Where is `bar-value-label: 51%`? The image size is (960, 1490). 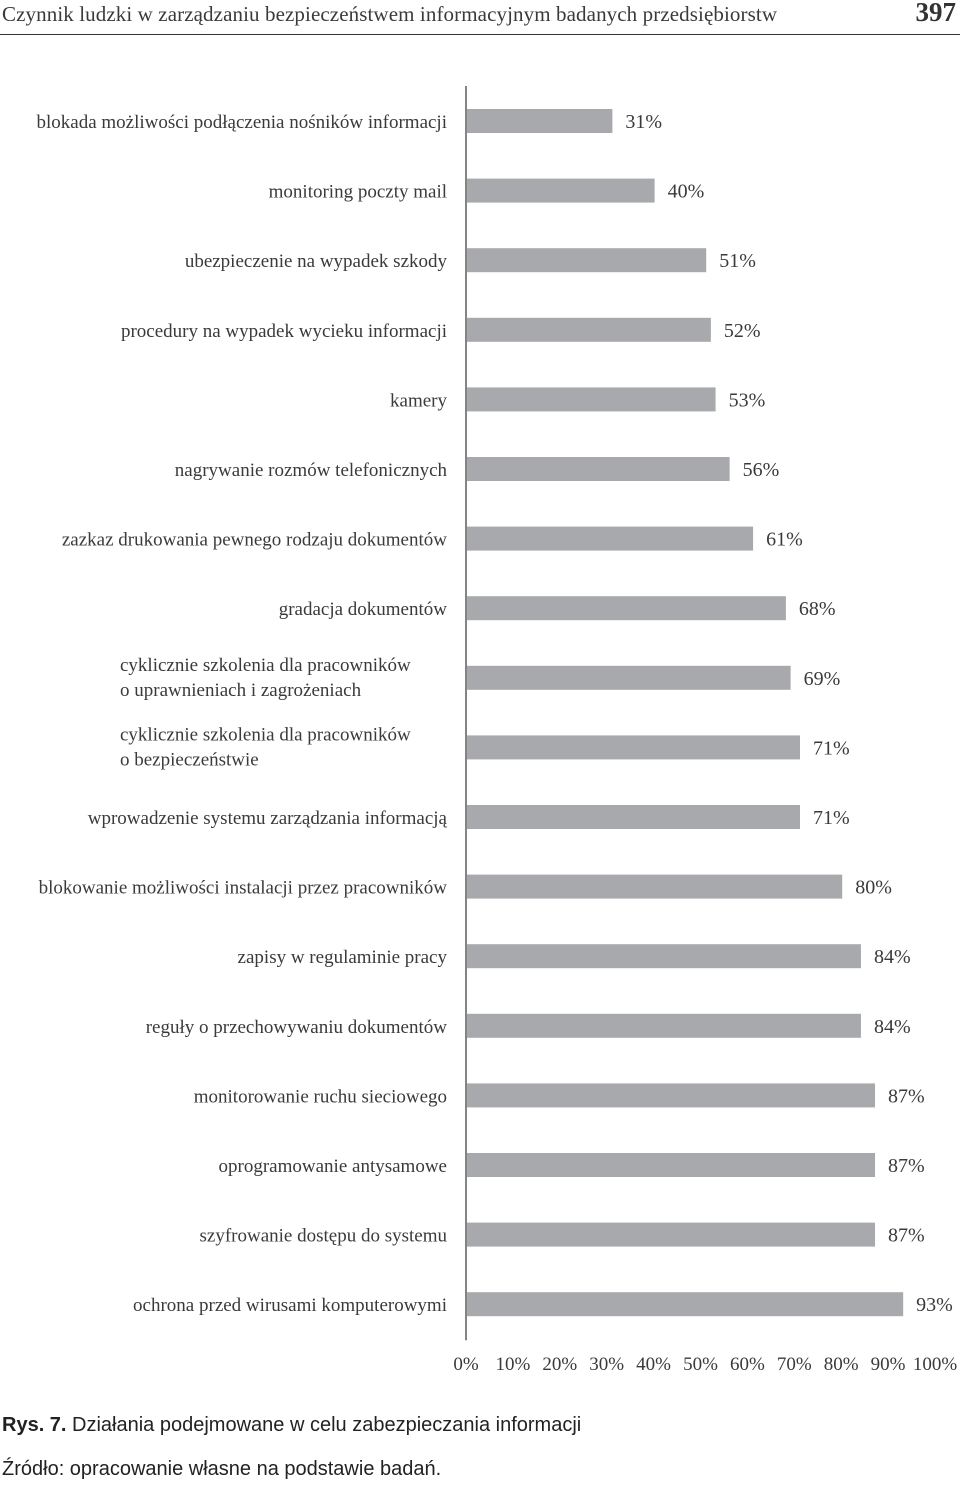
bar-value-label: 51% is located at coordinates (737, 261).